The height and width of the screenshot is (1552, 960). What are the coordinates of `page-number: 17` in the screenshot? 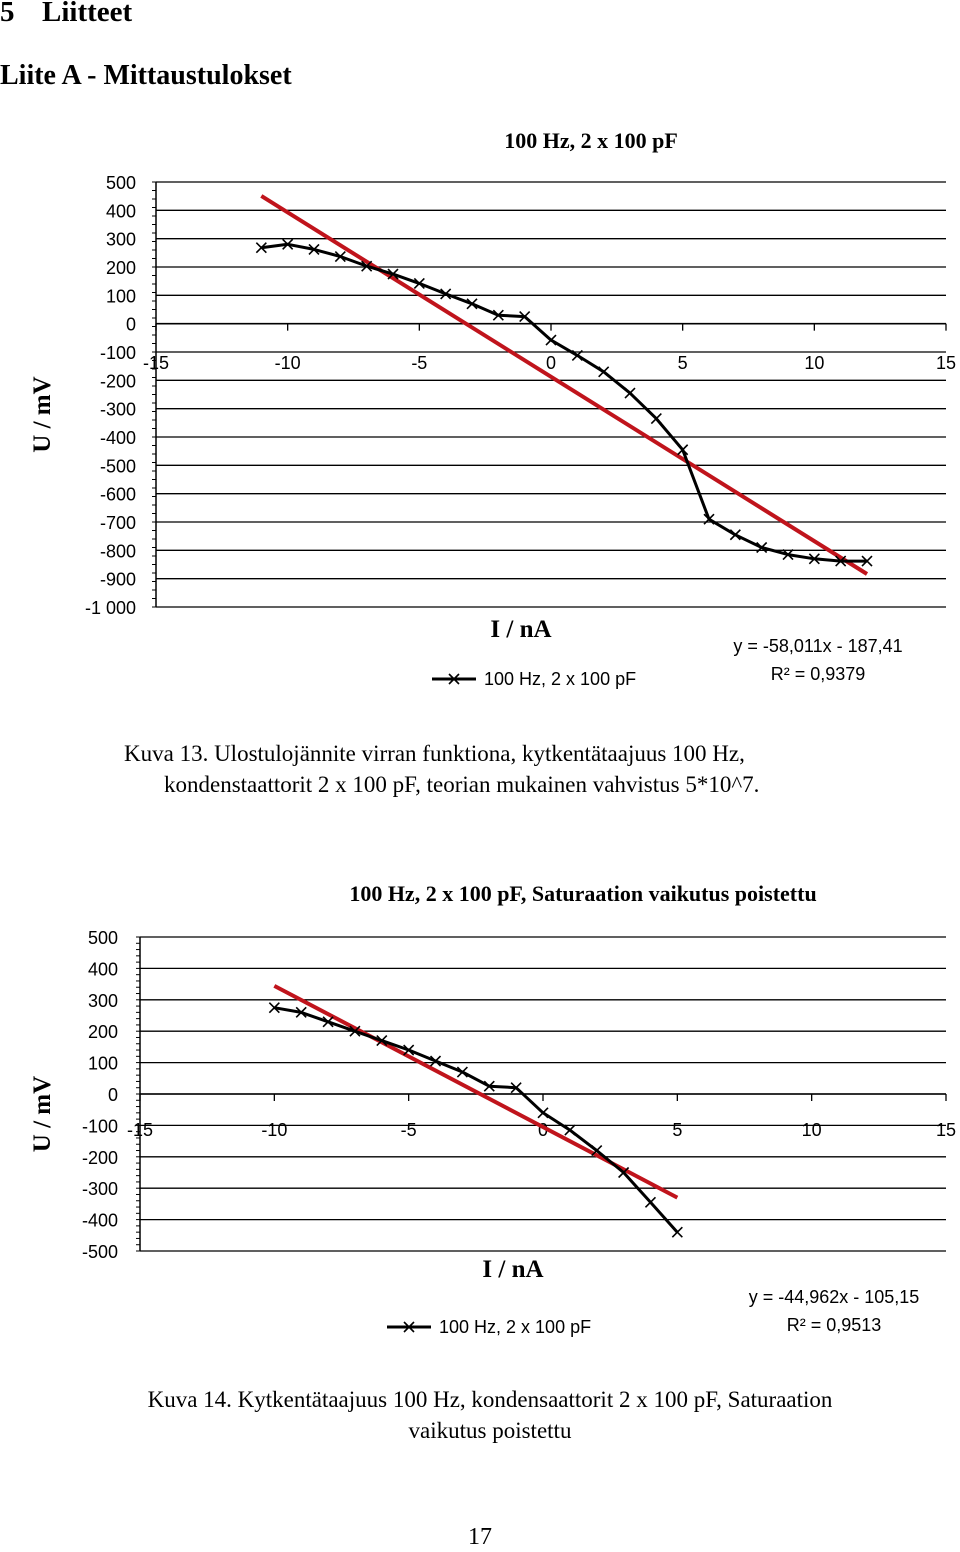 It's located at (480, 1537).